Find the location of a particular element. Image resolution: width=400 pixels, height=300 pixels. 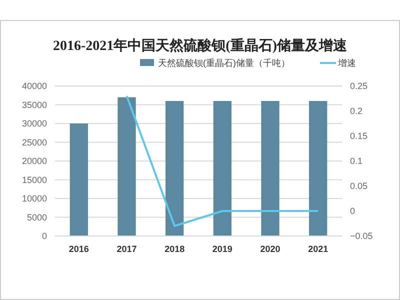

y2-tick-label: −0.05 is located at coordinates (361, 236).